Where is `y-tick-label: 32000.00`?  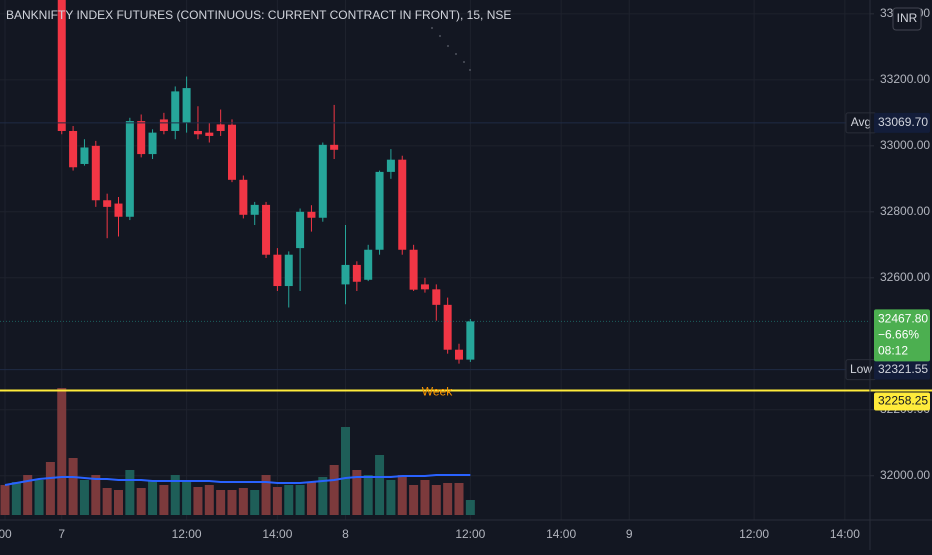
y-tick-label: 32000.00 is located at coordinates (905, 475).